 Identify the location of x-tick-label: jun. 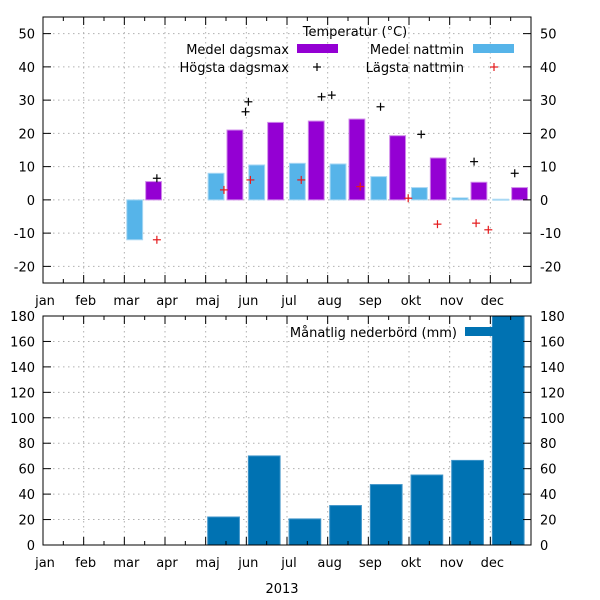
(247, 301).